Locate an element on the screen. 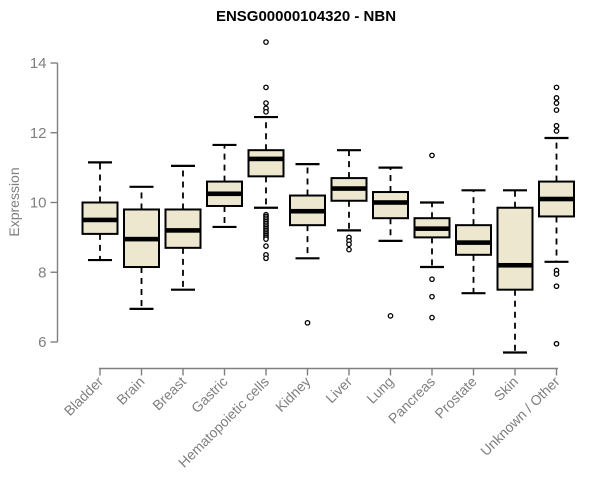 The height and width of the screenshot is (500, 600). x-tick-label: Breast is located at coordinates (169, 393).